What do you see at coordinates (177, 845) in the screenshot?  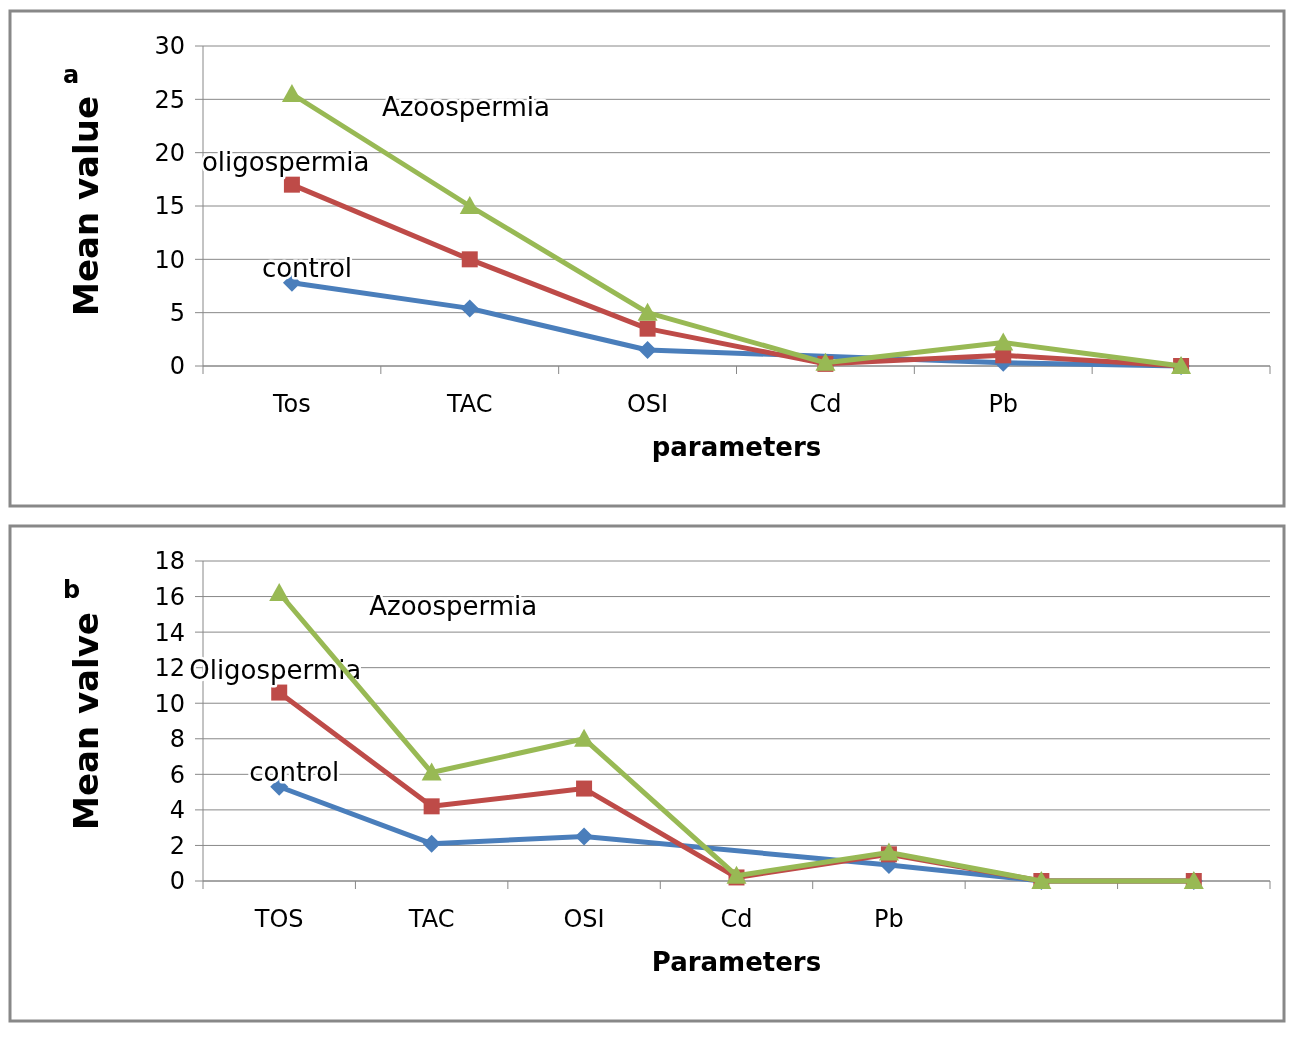 I see `y-tick-label: 2` at bounding box center [177, 845].